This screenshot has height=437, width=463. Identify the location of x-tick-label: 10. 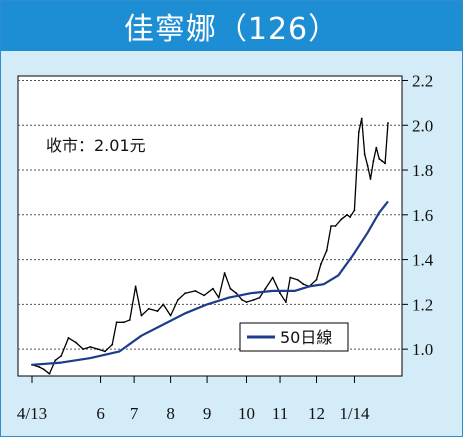
(246, 413).